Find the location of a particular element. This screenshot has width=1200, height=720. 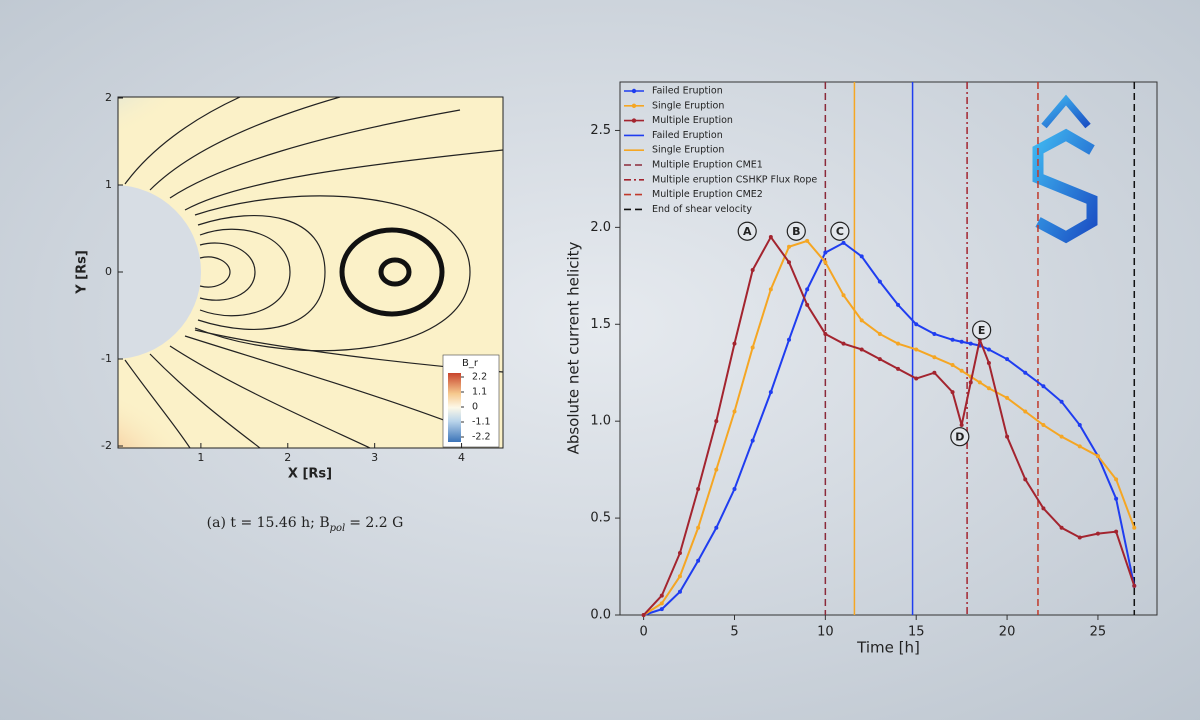

x-tick-label: 20 is located at coordinates (1007, 632).